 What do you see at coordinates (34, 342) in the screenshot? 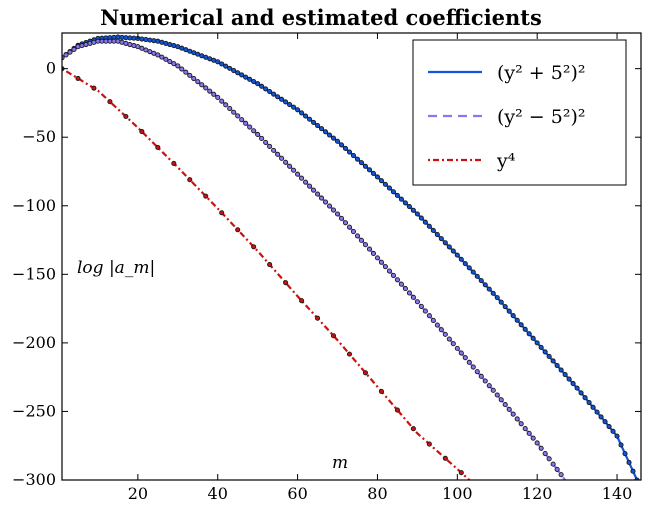
I see `y-tick-label: −200` at bounding box center [34, 342].